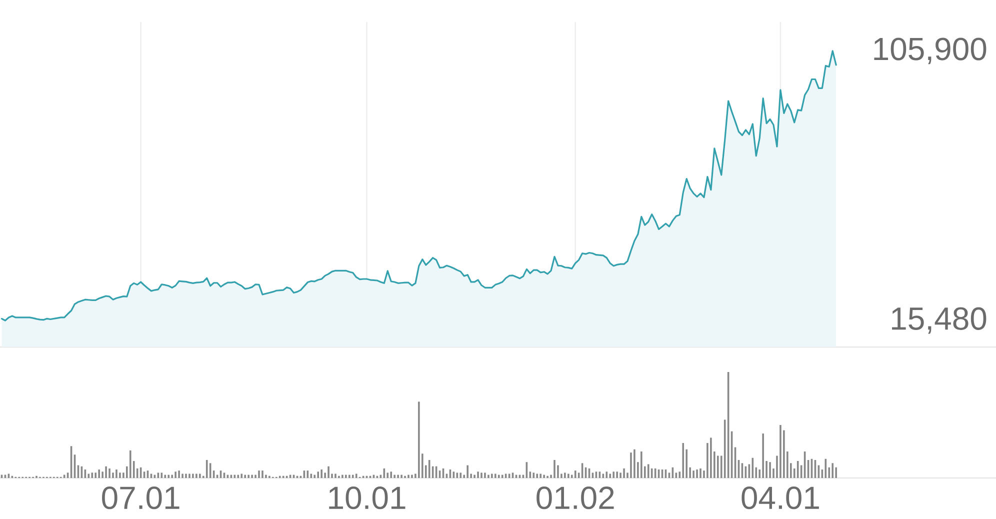 The width and height of the screenshot is (996, 519). I want to click on x-tick-label: 01.02, so click(575, 498).